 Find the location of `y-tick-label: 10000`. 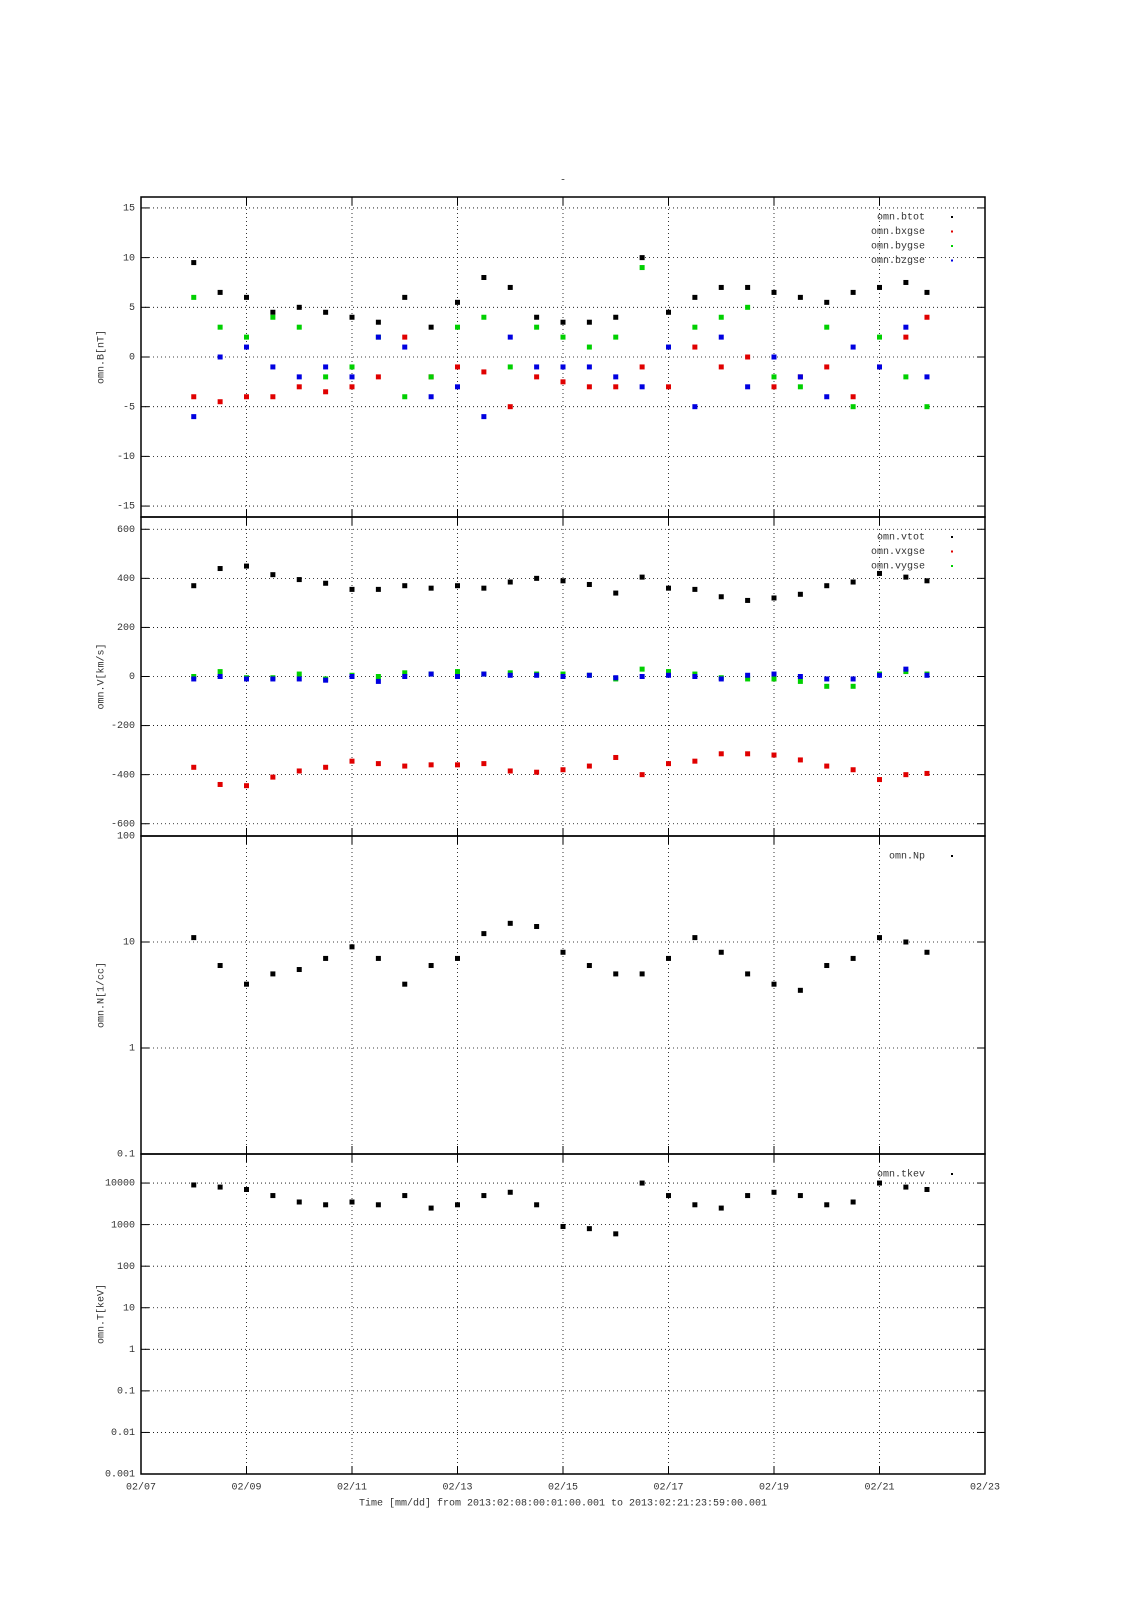

y-tick-label: 10000 is located at coordinates (120, 1184).